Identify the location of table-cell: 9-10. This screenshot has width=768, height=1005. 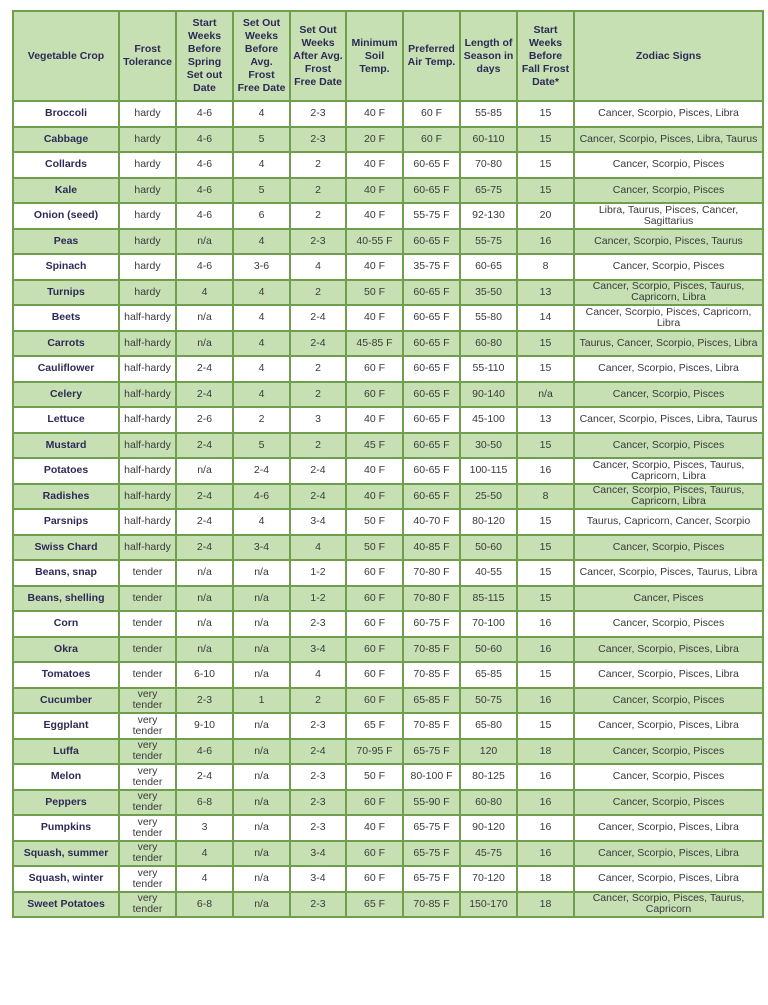
(204, 726).